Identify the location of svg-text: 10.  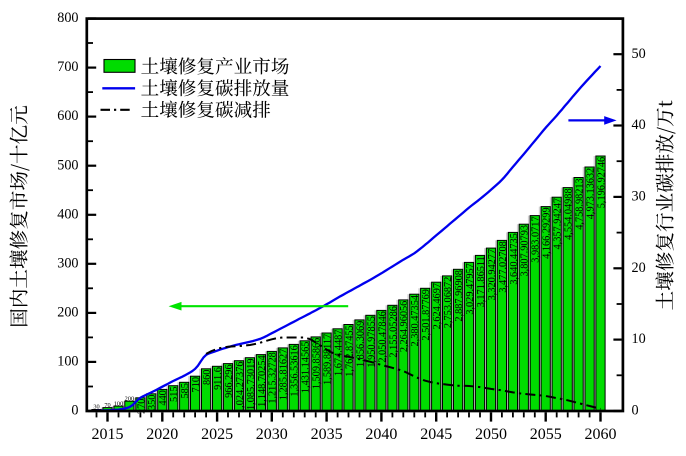
(639, 339).